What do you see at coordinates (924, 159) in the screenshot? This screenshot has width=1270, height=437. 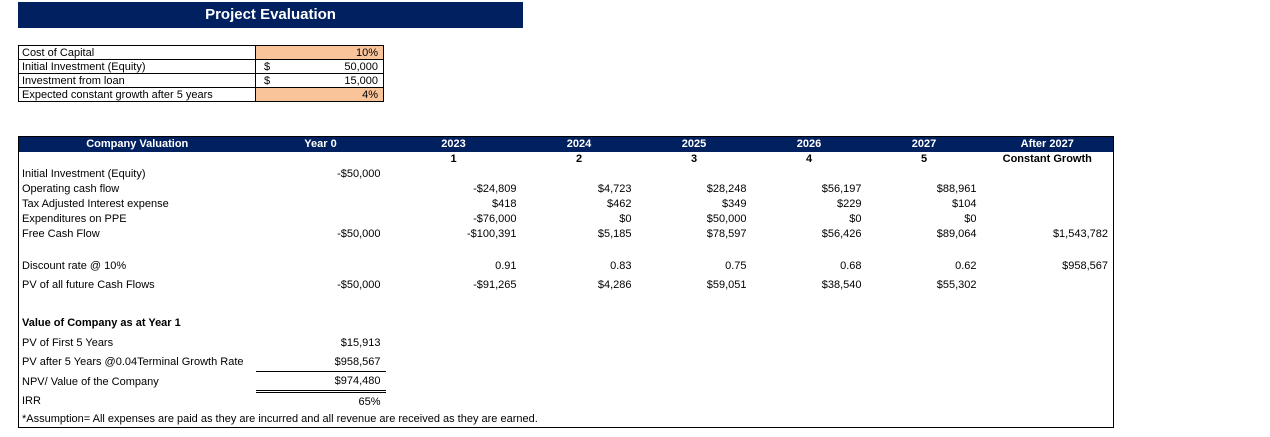 I see `period-5: 5` at bounding box center [924, 159].